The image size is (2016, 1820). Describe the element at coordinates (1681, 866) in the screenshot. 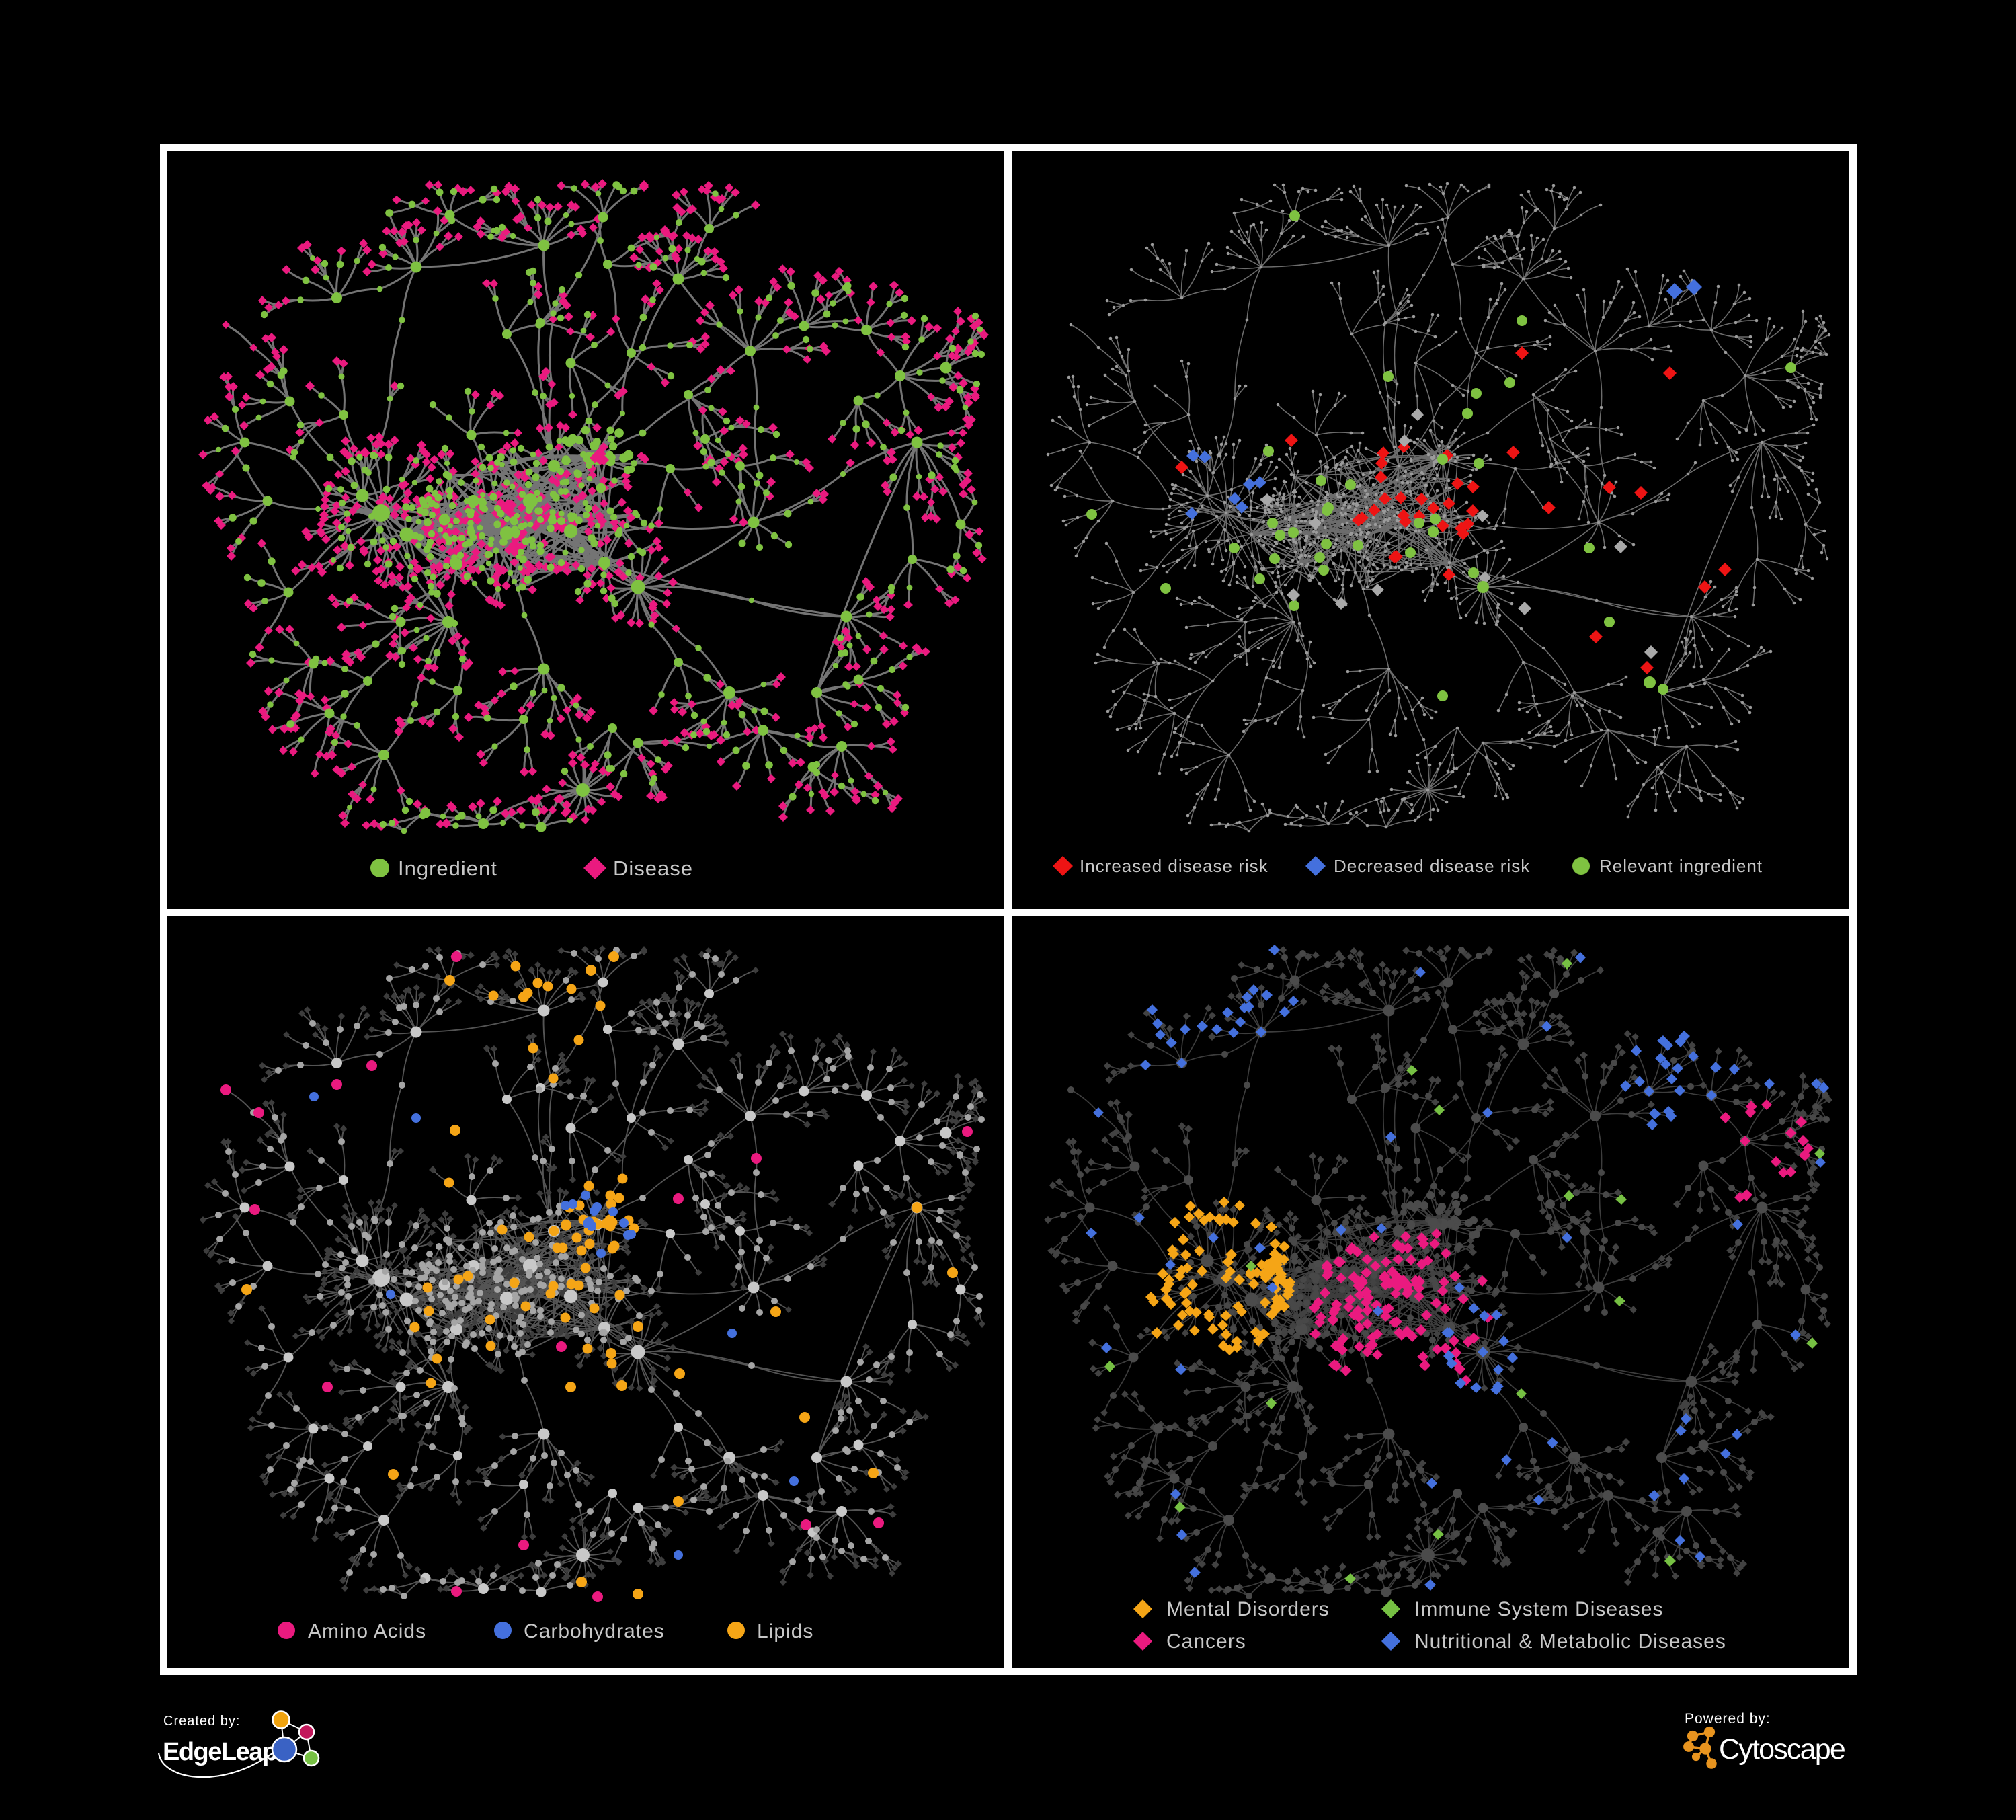

I see `svg-text: Relevant ingredient` at that location.